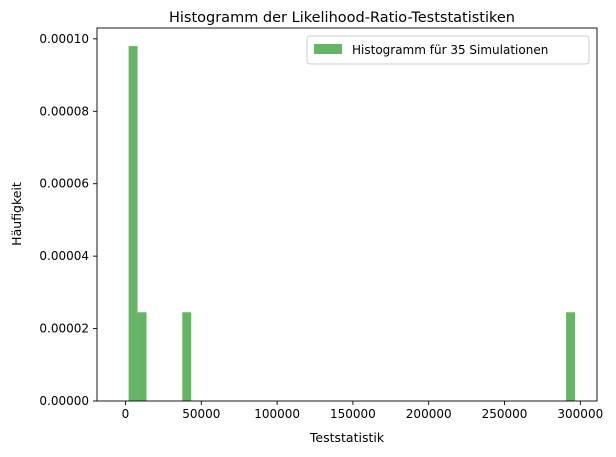  What do you see at coordinates (328, 49) in the screenshot?
I see `legend-swatch` at bounding box center [328, 49].